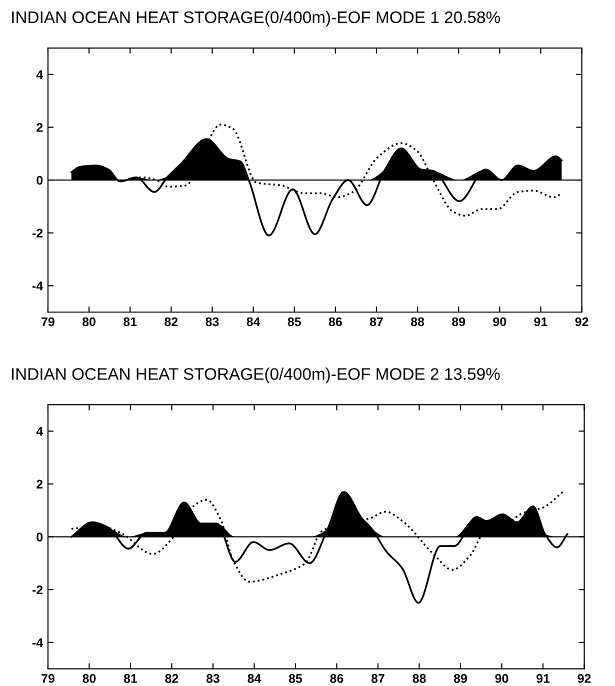 This screenshot has height=686, width=615. What do you see at coordinates (256, 18) in the screenshot?
I see `chart-title: INDIAN OCEAN HEAT STORAGE(0/400m)-EOF MODE 1 20.58%` at bounding box center [256, 18].